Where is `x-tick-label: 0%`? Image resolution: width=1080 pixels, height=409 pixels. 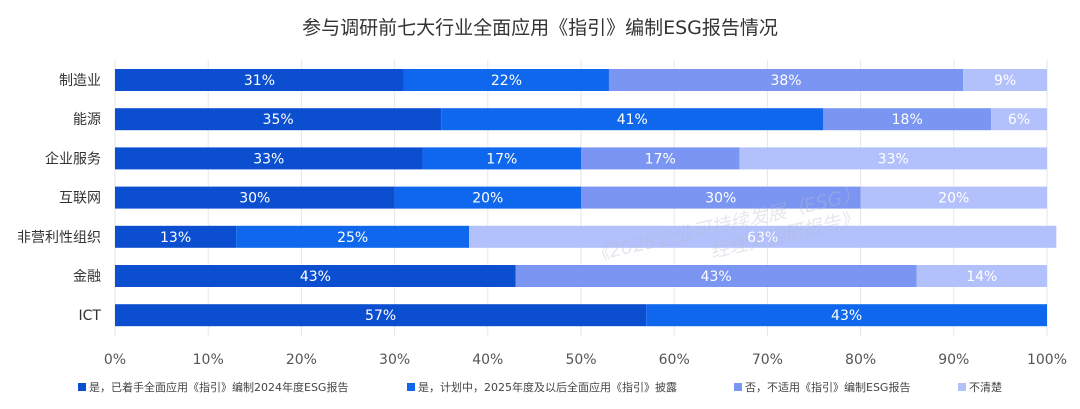
x-tick-label: 0% is located at coordinates (115, 360).